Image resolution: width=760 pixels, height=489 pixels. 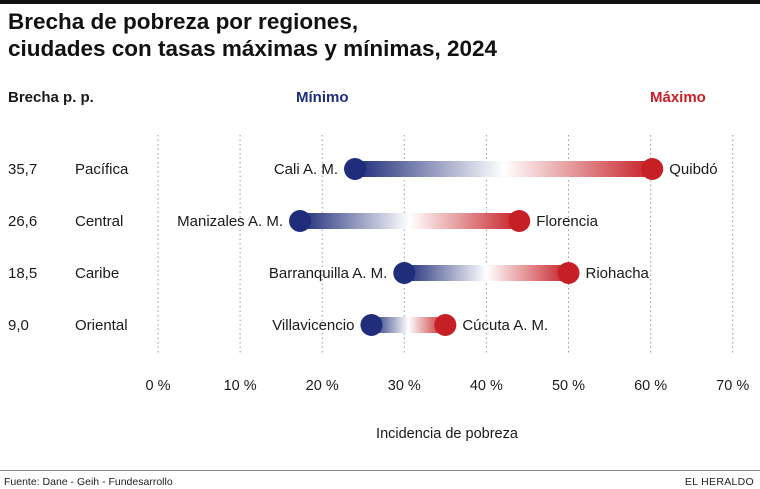 What do you see at coordinates (678, 97) in the screenshot?
I see `maximum-column-header: Máximo` at bounding box center [678, 97].